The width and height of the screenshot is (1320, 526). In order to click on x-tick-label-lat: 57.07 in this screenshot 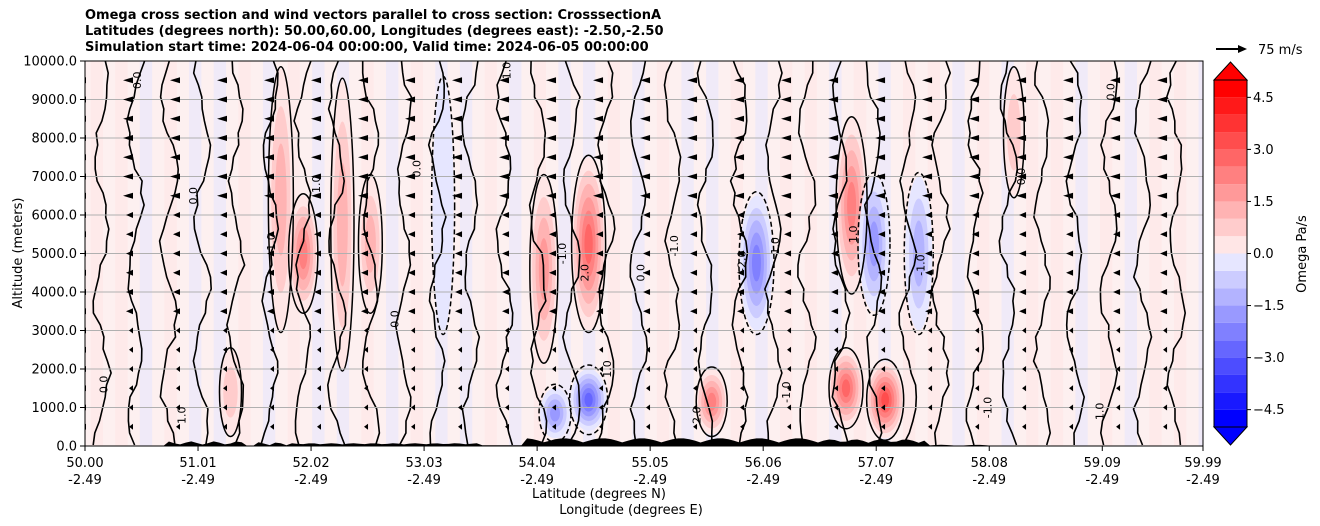, I will do `click(876, 463)`.